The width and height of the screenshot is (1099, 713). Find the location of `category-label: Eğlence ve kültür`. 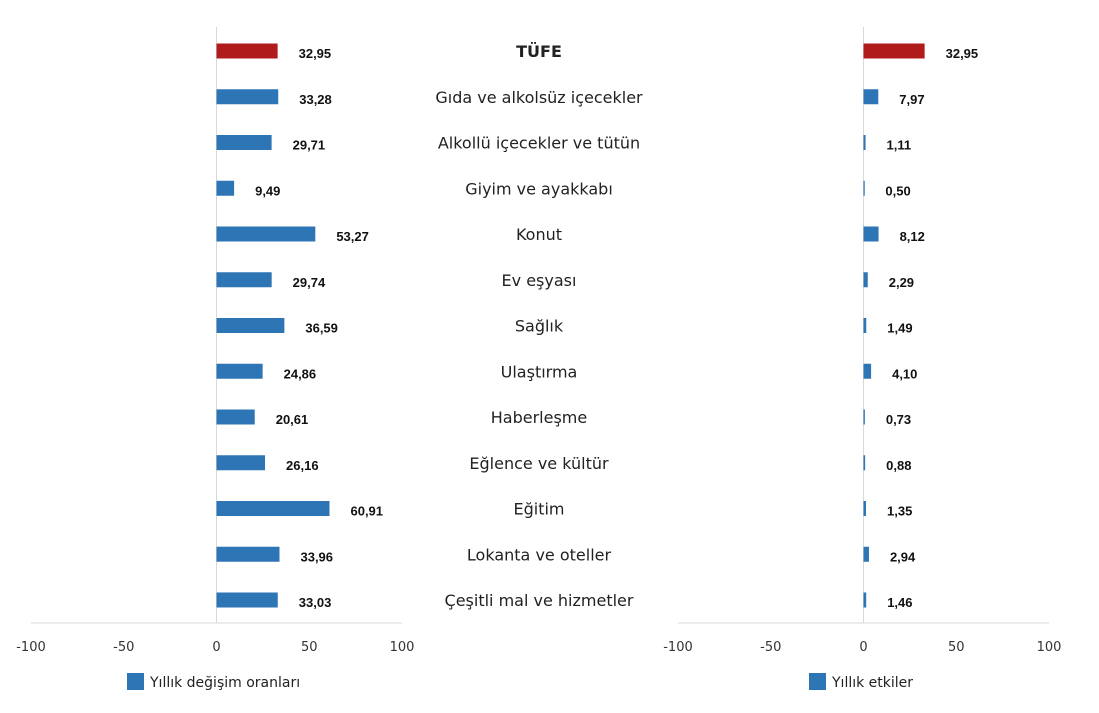

category-label: Eğlence ve kültür is located at coordinates (539, 463).